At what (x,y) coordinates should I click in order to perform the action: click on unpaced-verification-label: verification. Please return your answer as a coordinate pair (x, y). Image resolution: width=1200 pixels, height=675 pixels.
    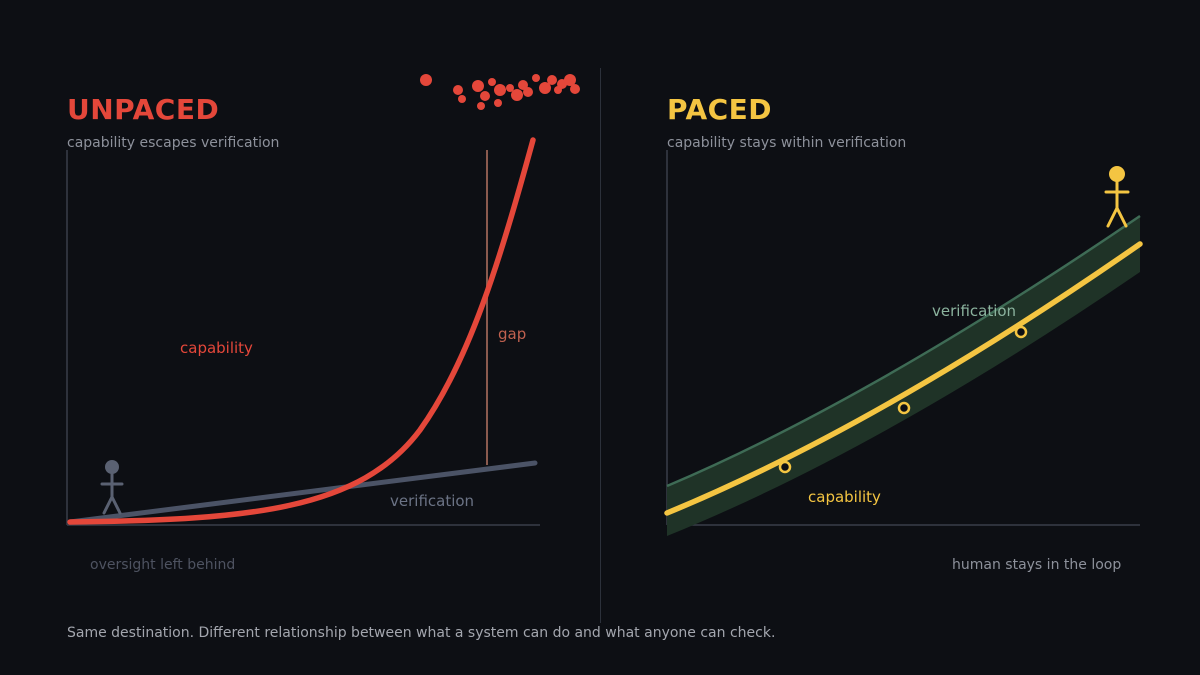
    Looking at the image, I should click on (432, 501).